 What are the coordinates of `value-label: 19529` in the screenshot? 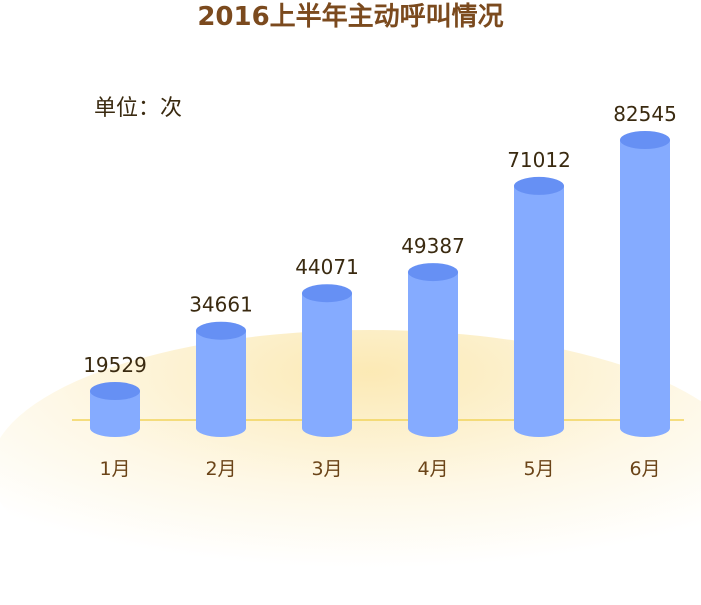 It's located at (115, 365).